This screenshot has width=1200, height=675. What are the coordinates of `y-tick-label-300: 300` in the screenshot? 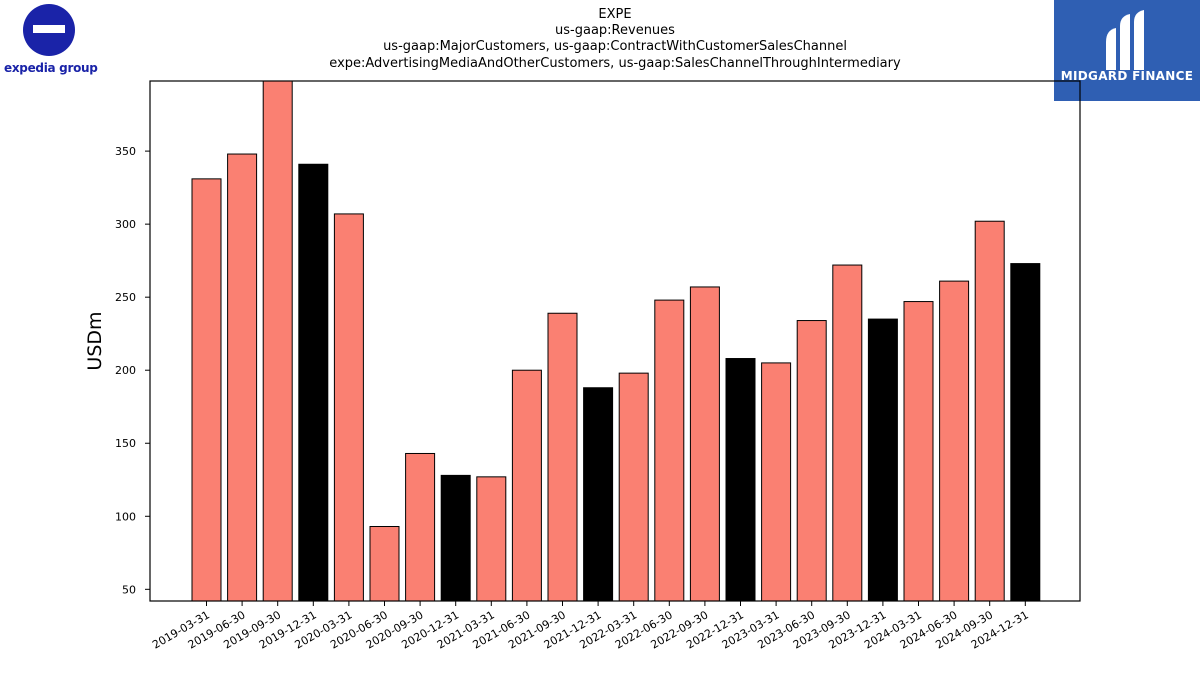 It's located at (125, 224).